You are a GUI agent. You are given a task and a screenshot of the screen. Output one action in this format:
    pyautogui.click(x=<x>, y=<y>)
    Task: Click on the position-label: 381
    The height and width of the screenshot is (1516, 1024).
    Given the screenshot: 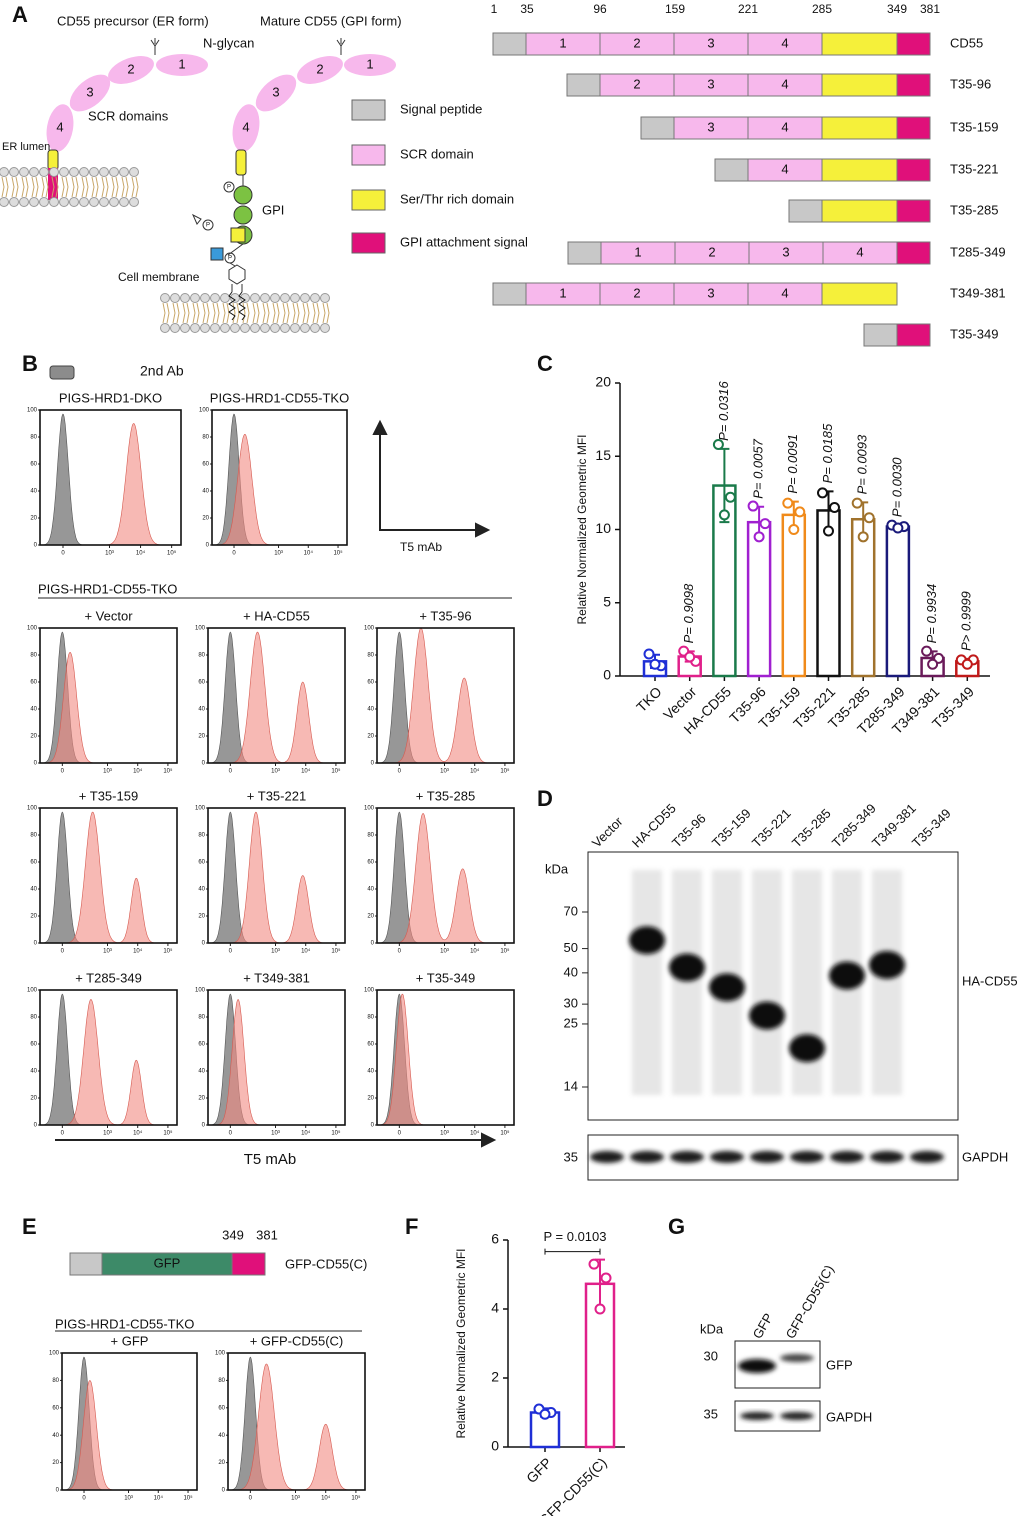 What is the action you would take?
    pyautogui.click(x=267, y=1234)
    